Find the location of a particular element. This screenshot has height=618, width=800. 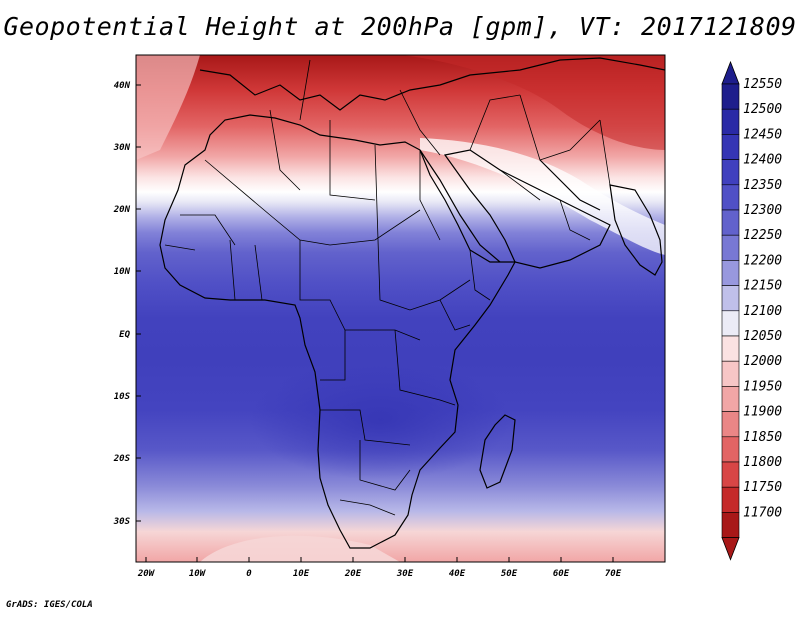

lon-tick-label: 20W is located at coordinates (146, 574).